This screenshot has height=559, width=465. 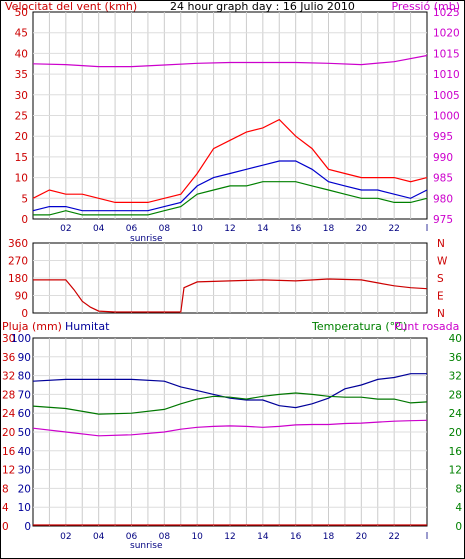 I want to click on panel-2-grid, so click(x=230, y=278).